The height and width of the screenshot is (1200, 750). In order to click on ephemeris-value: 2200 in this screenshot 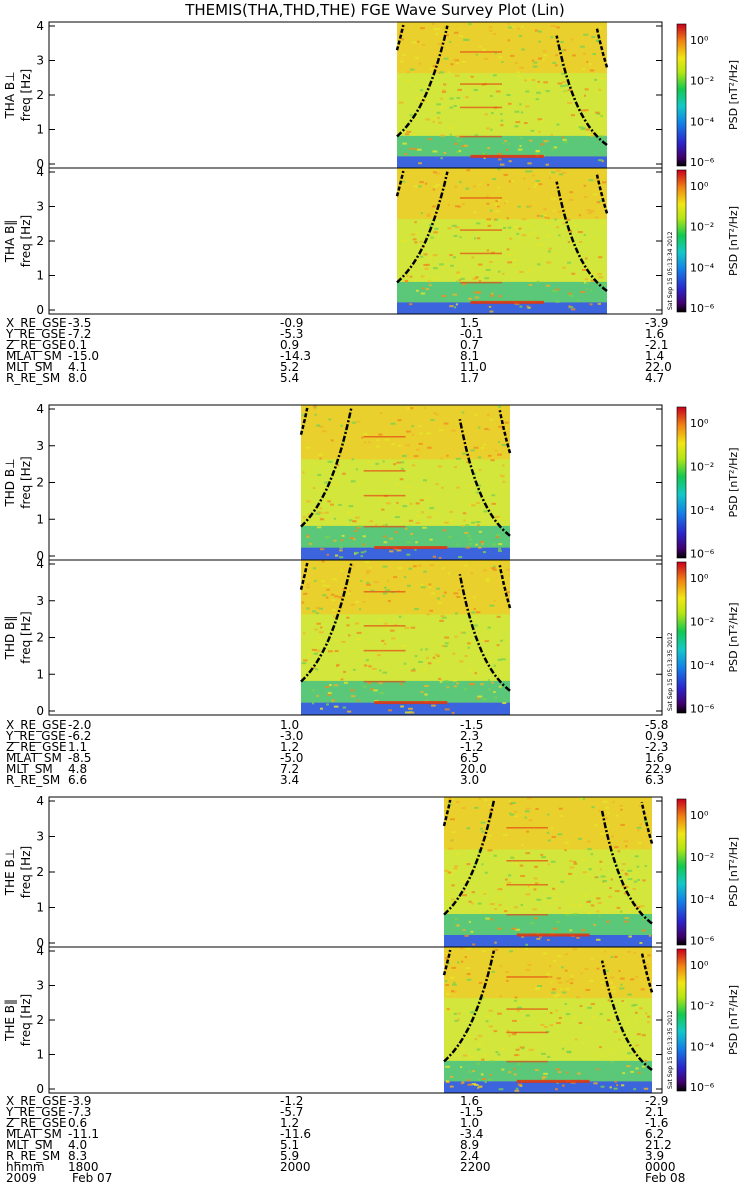, I will do `click(475, 1167)`.